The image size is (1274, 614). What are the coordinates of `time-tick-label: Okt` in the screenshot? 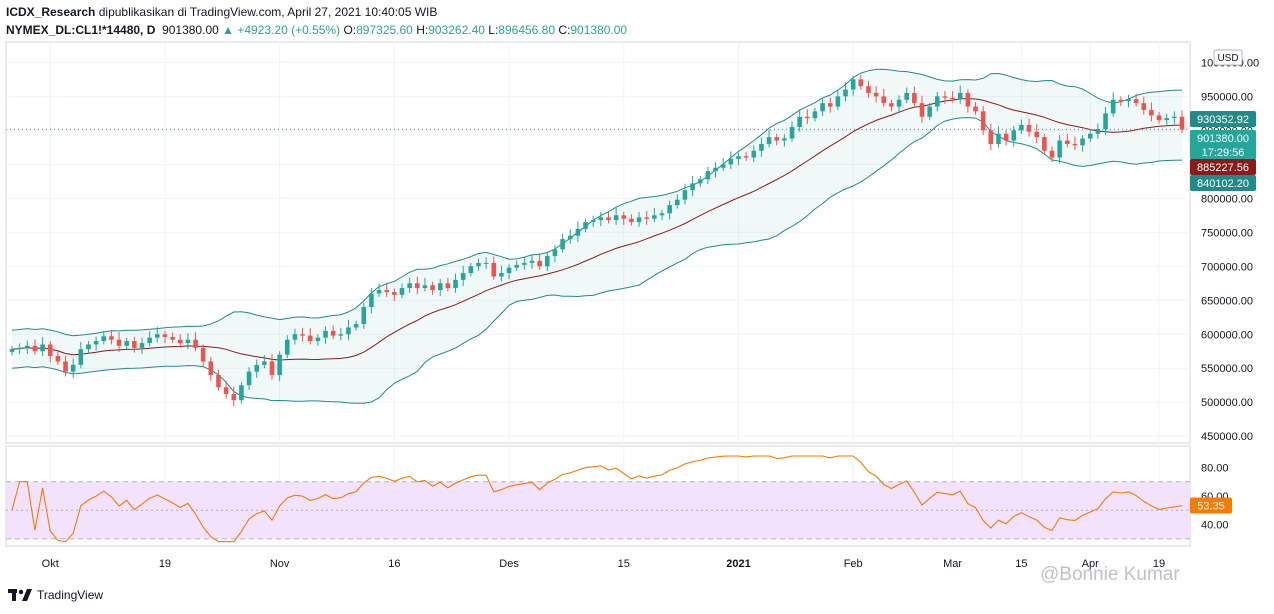 It's located at (50, 564).